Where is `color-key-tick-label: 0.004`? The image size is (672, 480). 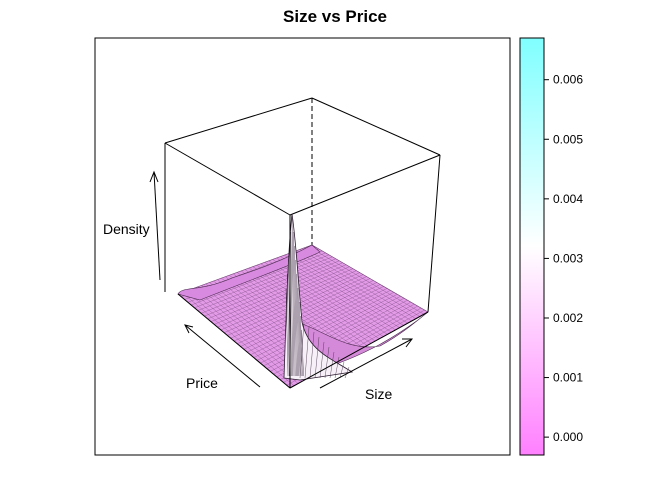
color-key-tick-label: 0.004 is located at coordinates (568, 199).